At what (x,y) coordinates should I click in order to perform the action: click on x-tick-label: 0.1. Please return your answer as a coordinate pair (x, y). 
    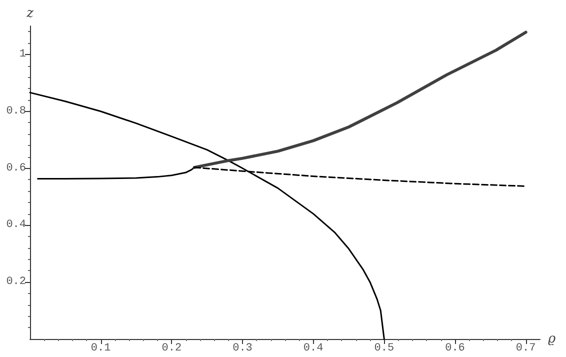
    Looking at the image, I should click on (101, 348).